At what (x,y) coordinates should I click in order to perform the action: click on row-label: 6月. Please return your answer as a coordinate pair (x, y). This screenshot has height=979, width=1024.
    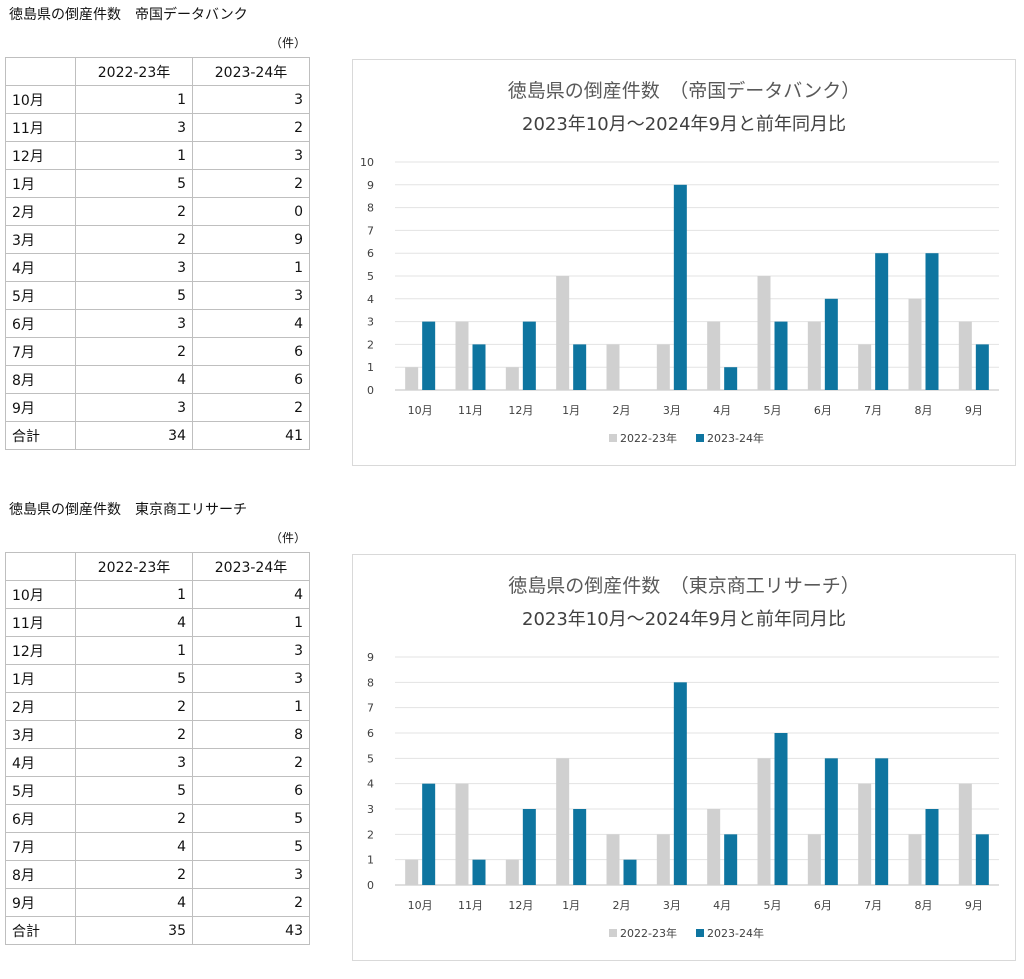
    Looking at the image, I should click on (40, 323).